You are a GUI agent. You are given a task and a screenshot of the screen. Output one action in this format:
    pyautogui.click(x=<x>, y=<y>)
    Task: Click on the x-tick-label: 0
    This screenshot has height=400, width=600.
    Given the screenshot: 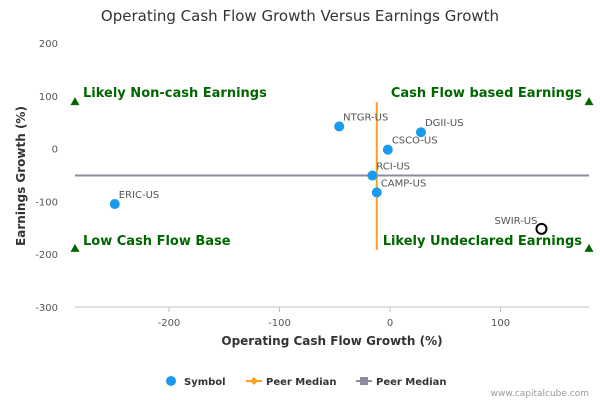 What is the action you would take?
    pyautogui.click(x=390, y=323)
    